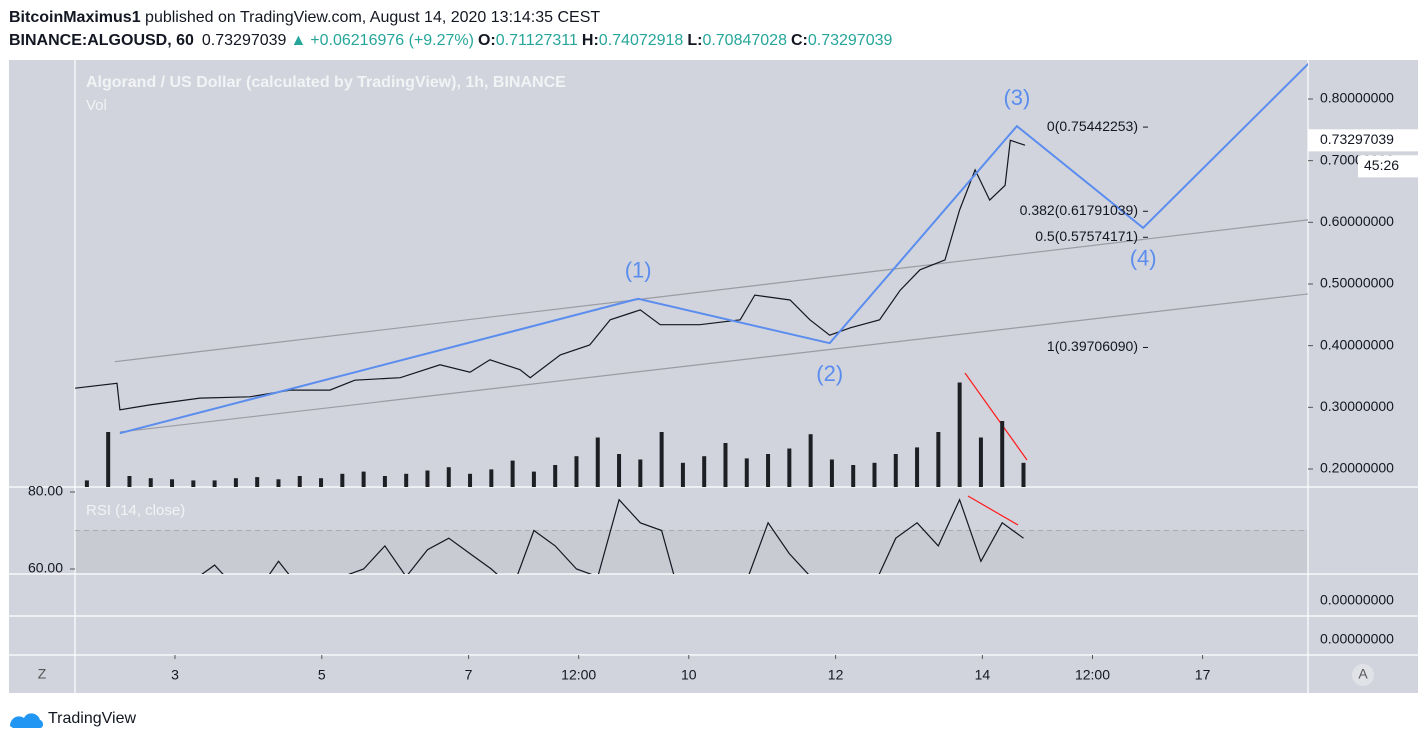 This screenshot has width=1427, height=744. Describe the element at coordinates (1016, 97) in the screenshot. I see `wave-label: (3)` at that location.